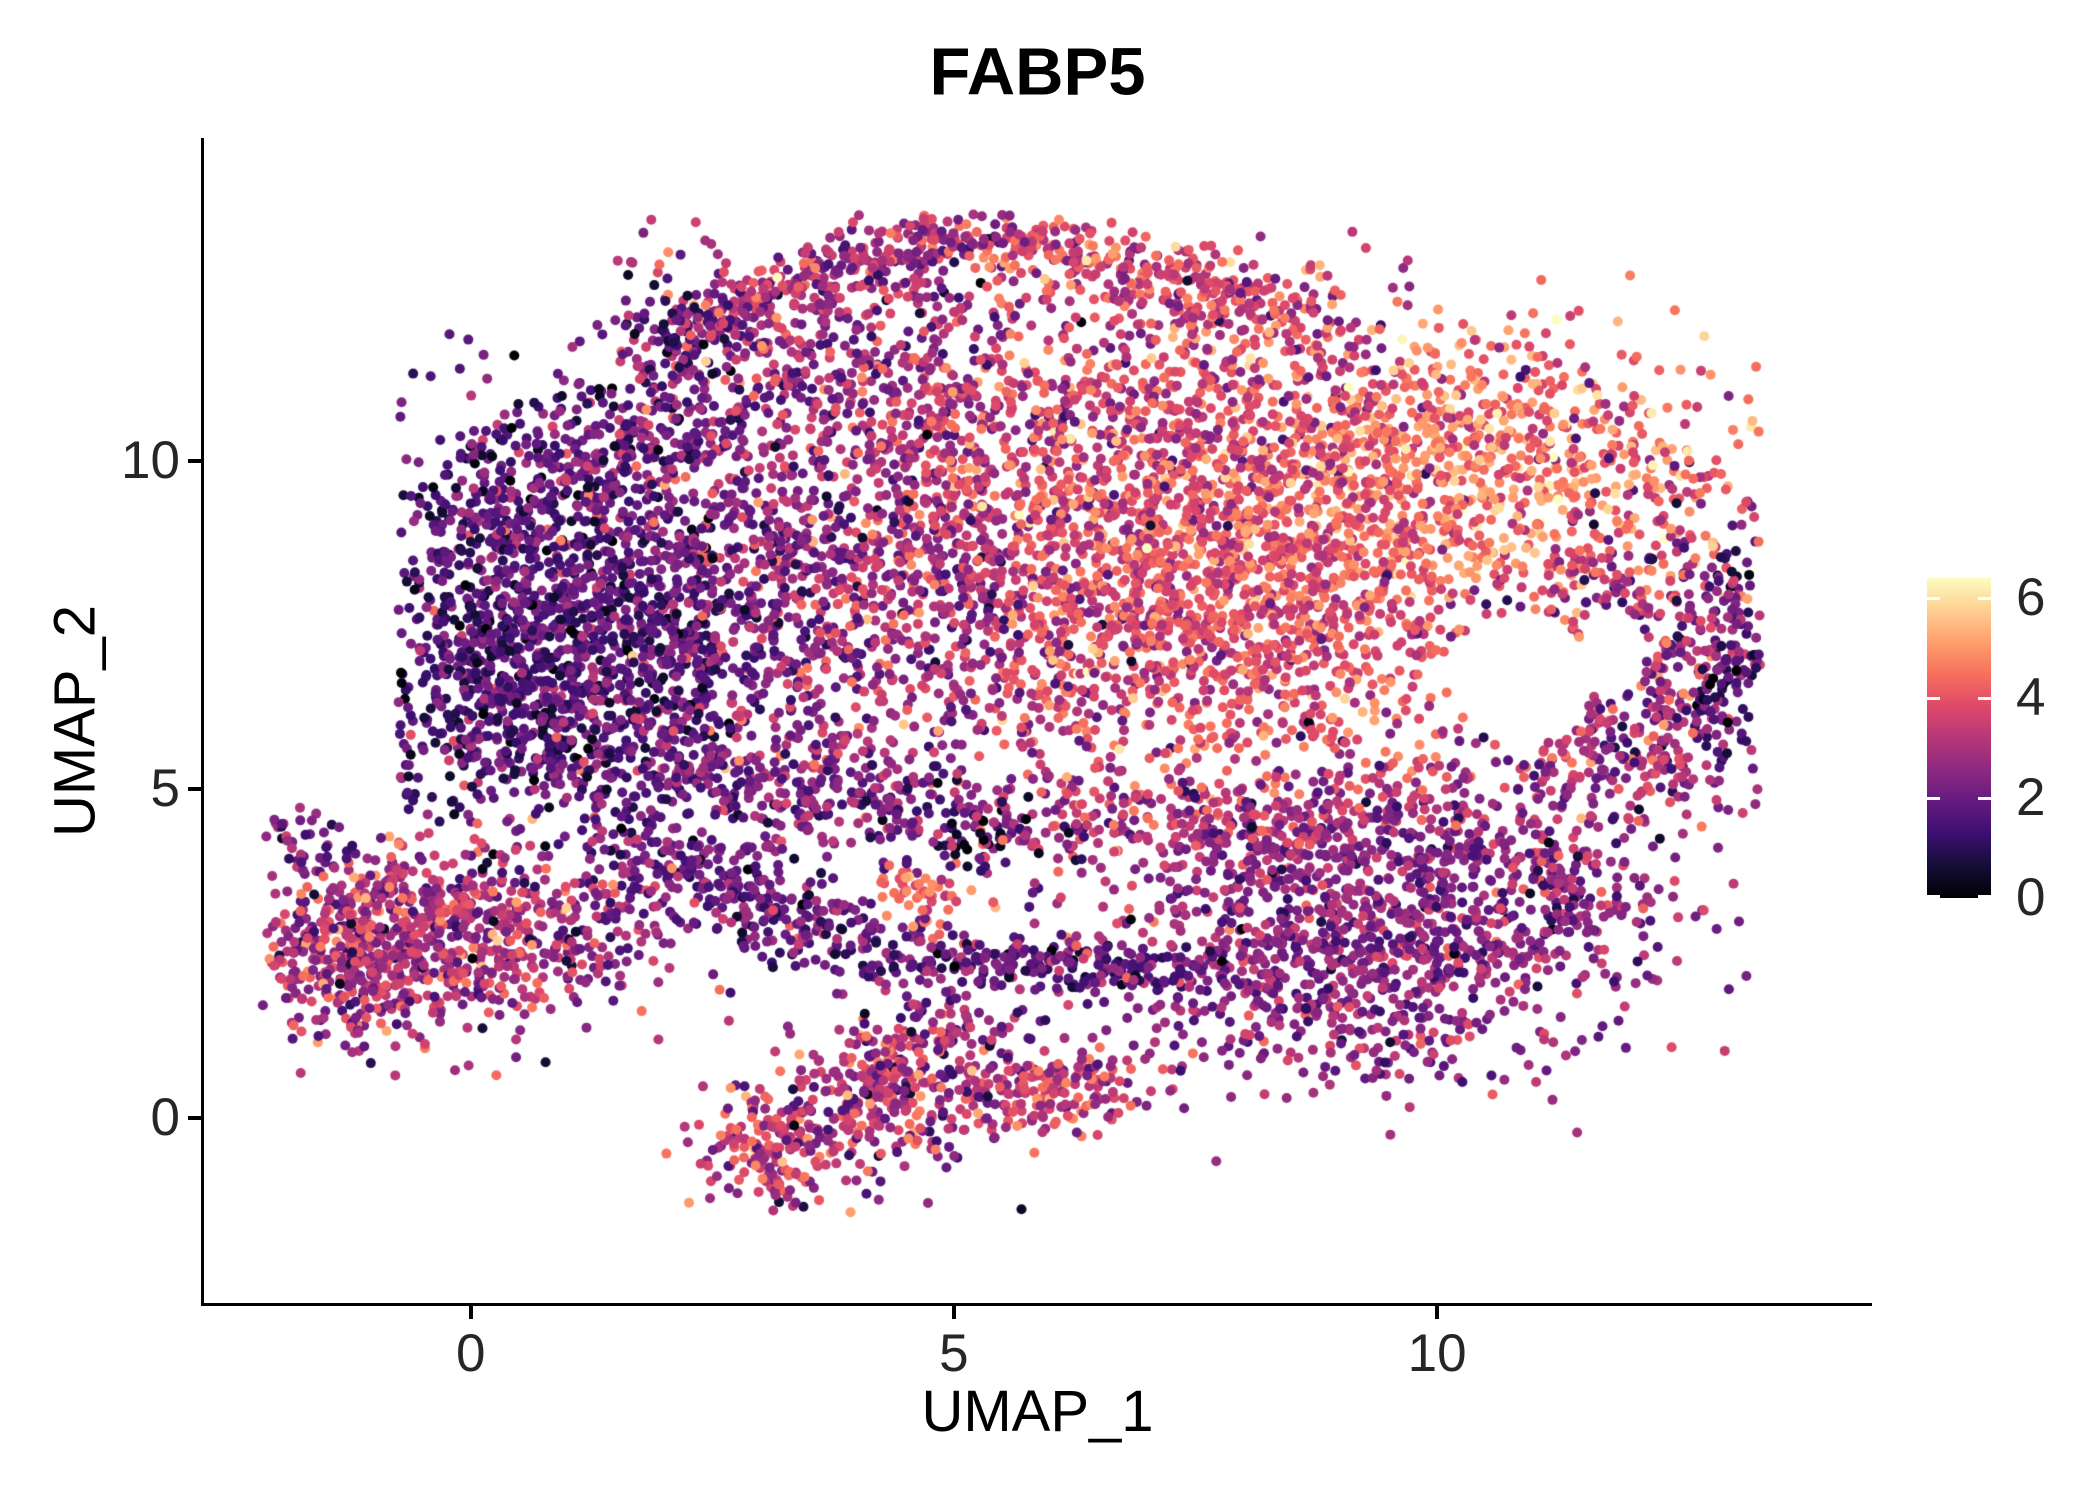 This screenshot has width=2100, height=1500. I want to click on colorbar-label: 4, so click(2031, 697).